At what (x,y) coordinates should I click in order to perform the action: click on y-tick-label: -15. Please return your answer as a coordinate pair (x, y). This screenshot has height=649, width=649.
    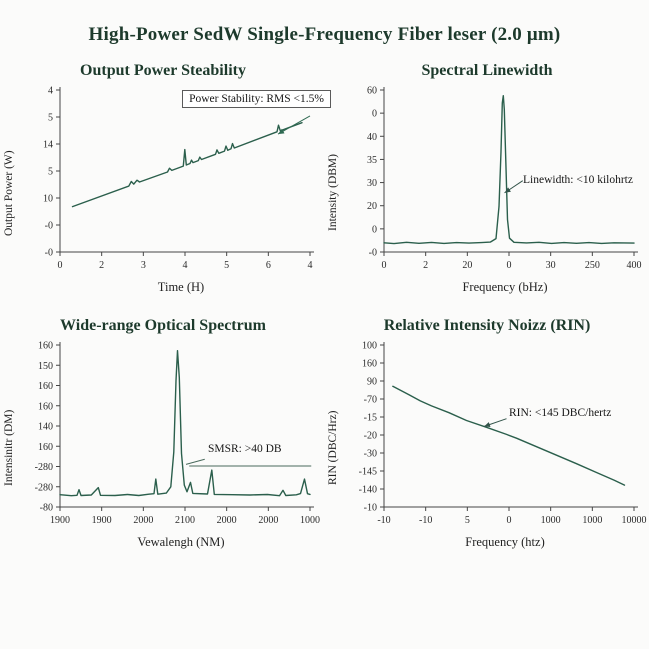
    Looking at the image, I should click on (370, 418).